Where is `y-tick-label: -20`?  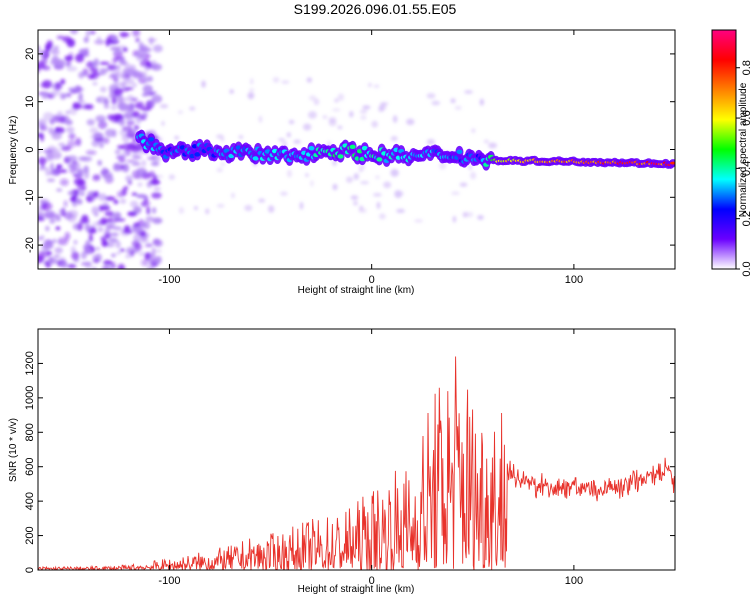
y-tick-label: -20 is located at coordinates (30, 245).